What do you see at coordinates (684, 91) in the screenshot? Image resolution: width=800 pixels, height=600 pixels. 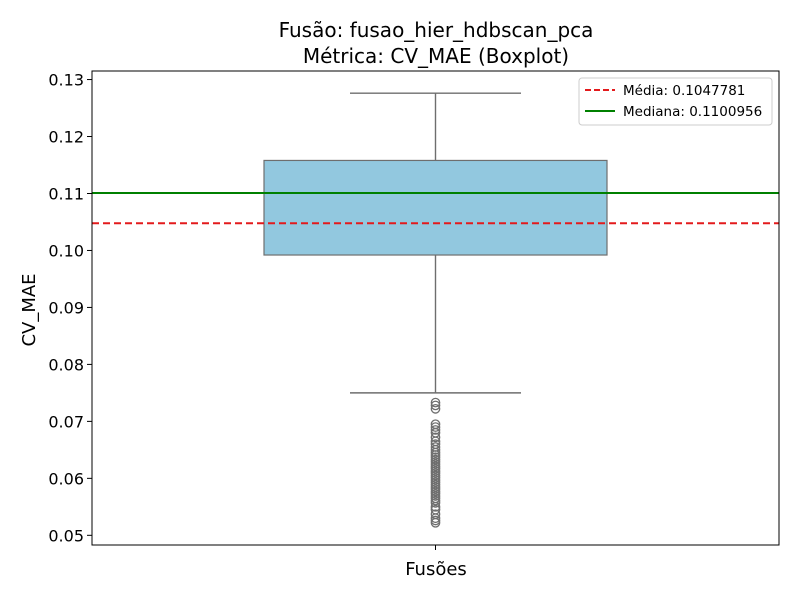 I see `legend-mean-label: Média: 0.1047781` at bounding box center [684, 91].